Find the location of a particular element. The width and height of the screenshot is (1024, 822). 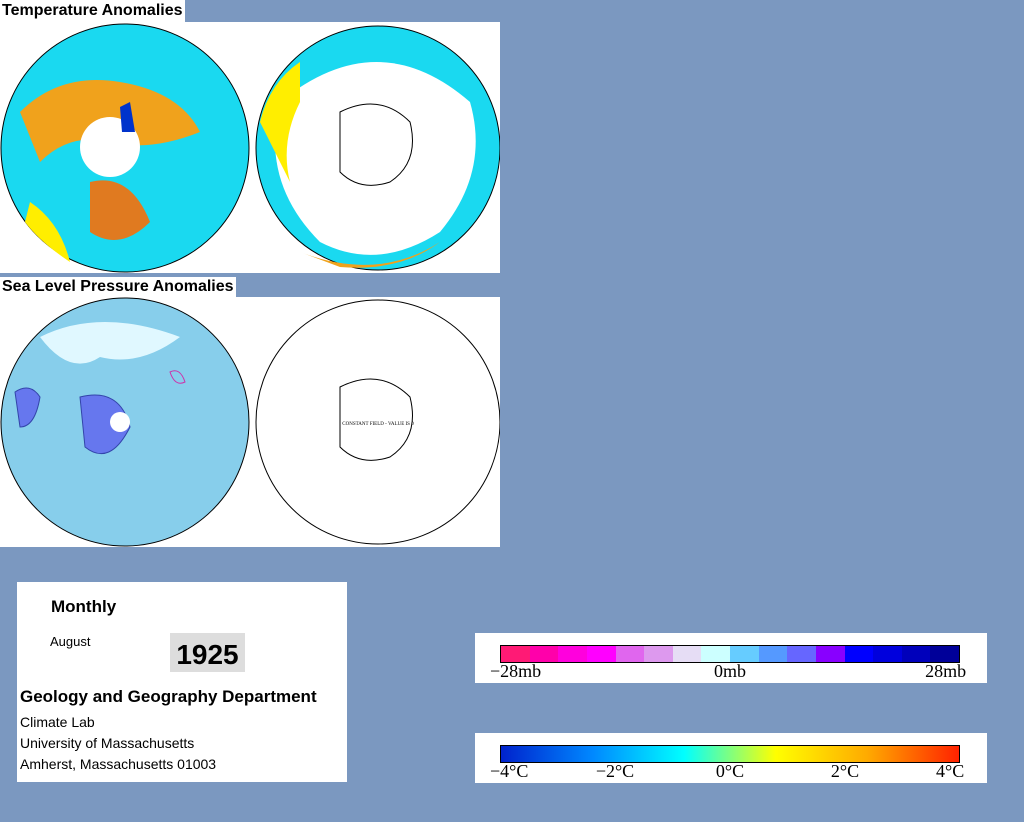

department: Geology and Geography Department is located at coordinates (168, 696).